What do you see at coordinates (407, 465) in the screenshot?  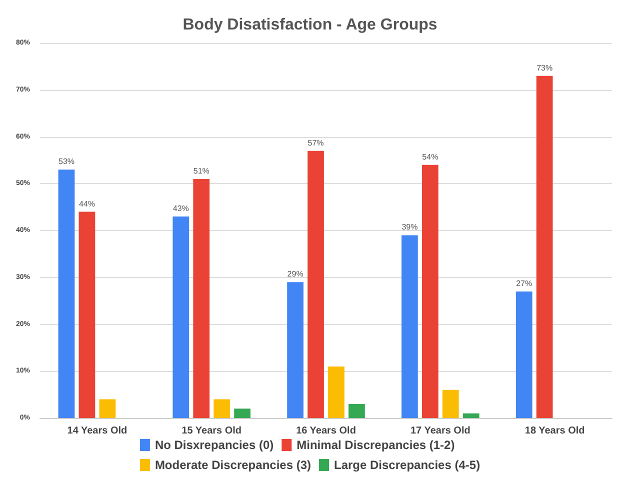 I see `legend-label: Large Discrepancies (4-5)` at bounding box center [407, 465].